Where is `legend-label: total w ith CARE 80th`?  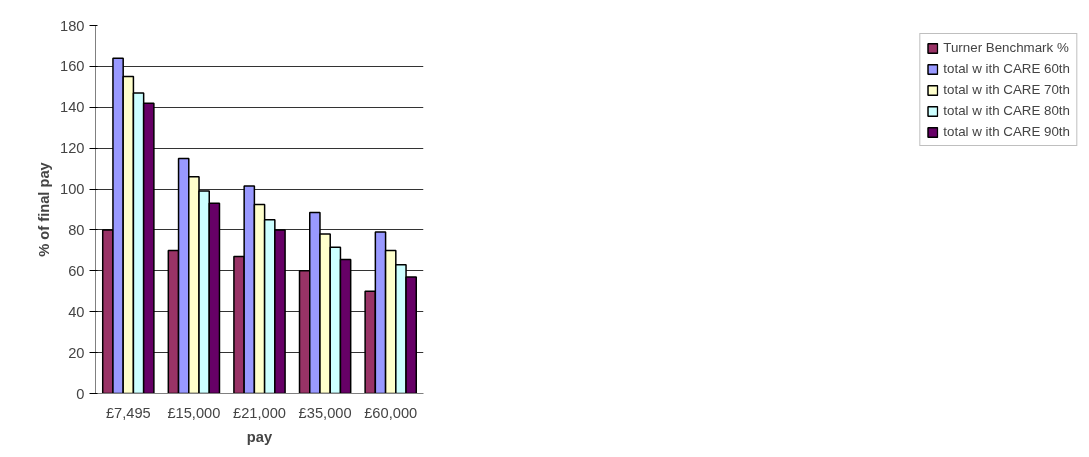 legend-label: total w ith CARE 80th is located at coordinates (1006, 110).